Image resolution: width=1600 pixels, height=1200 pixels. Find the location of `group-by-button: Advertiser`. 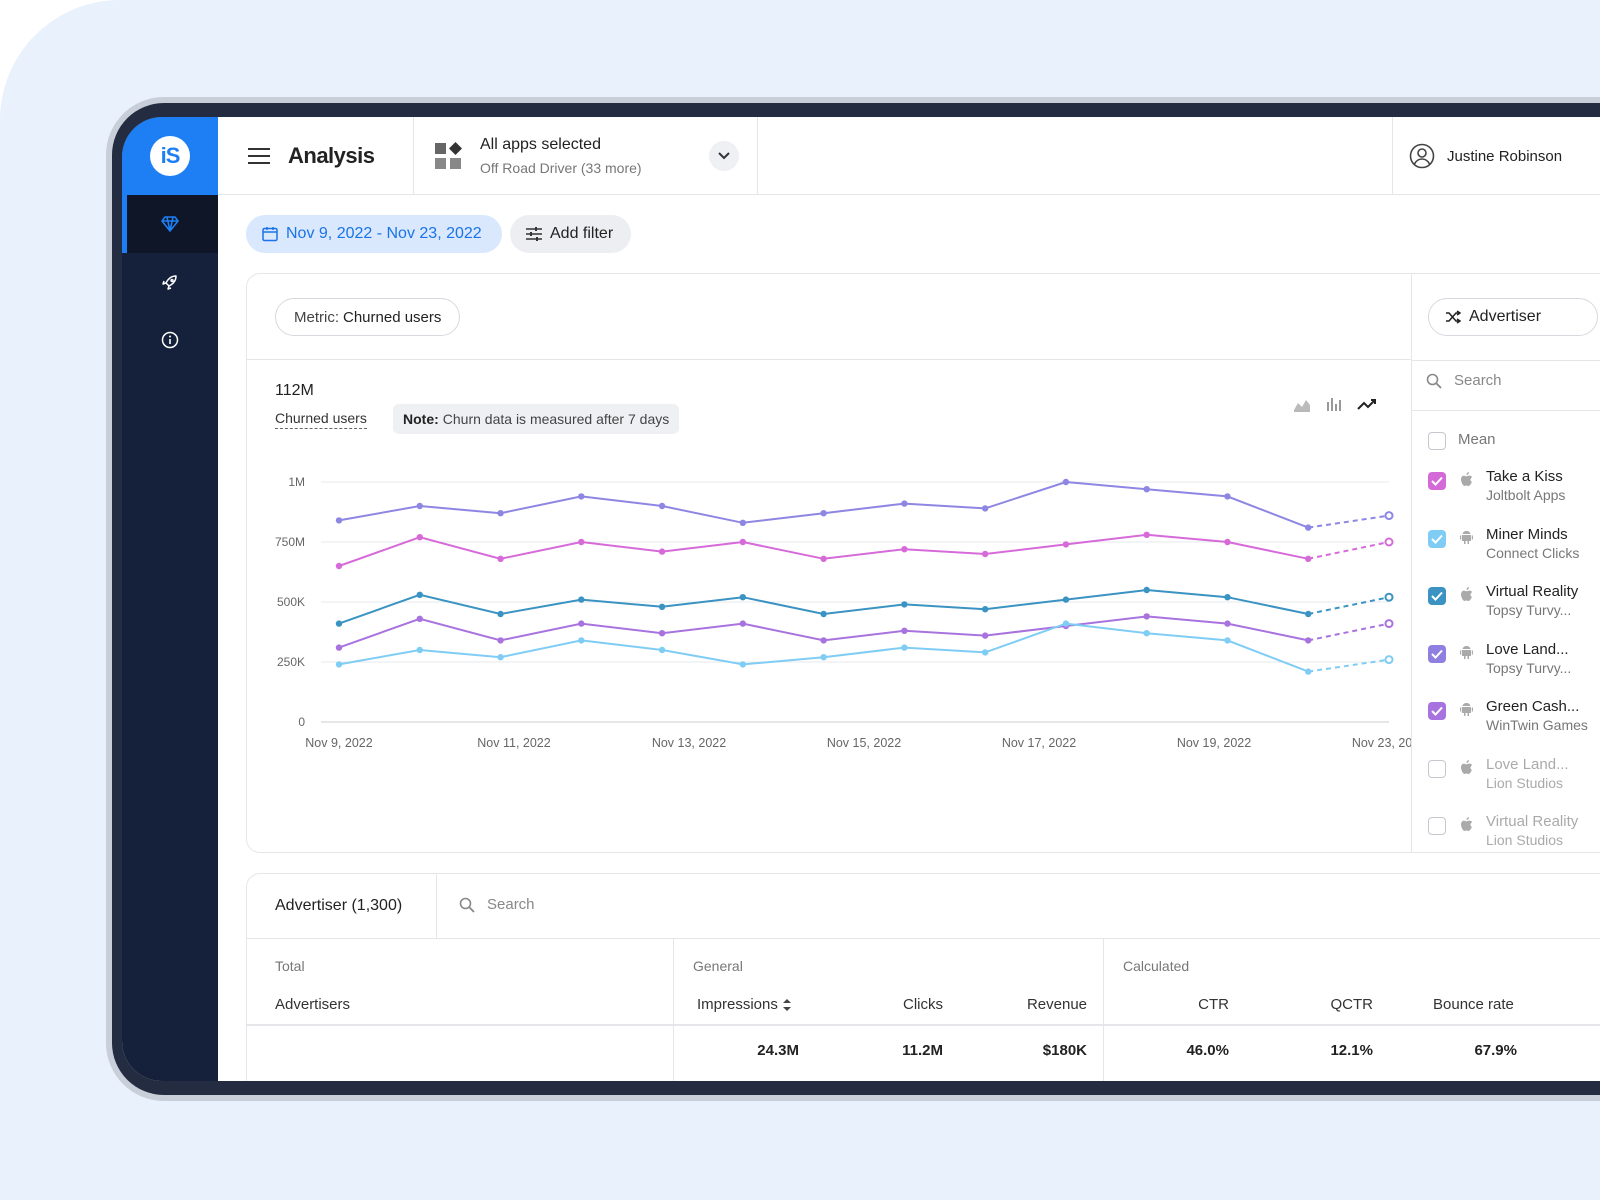

group-by-button: Advertiser is located at coordinates (1513, 317).